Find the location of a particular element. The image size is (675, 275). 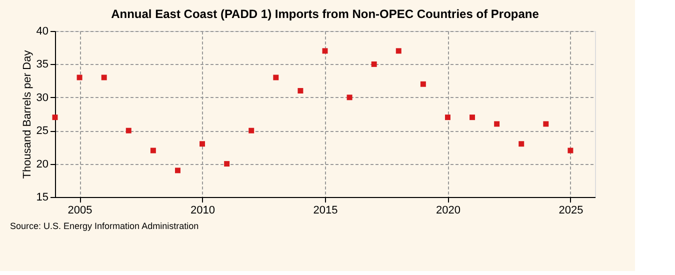

y-tick-label: 25 is located at coordinates (42, 131).